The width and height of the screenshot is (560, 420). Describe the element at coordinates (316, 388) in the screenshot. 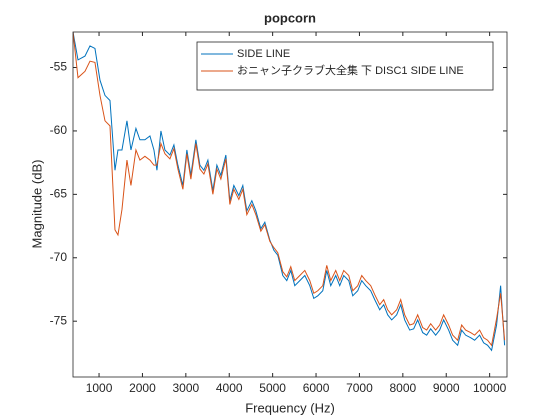

I see `x-tick-label: 6000` at that location.